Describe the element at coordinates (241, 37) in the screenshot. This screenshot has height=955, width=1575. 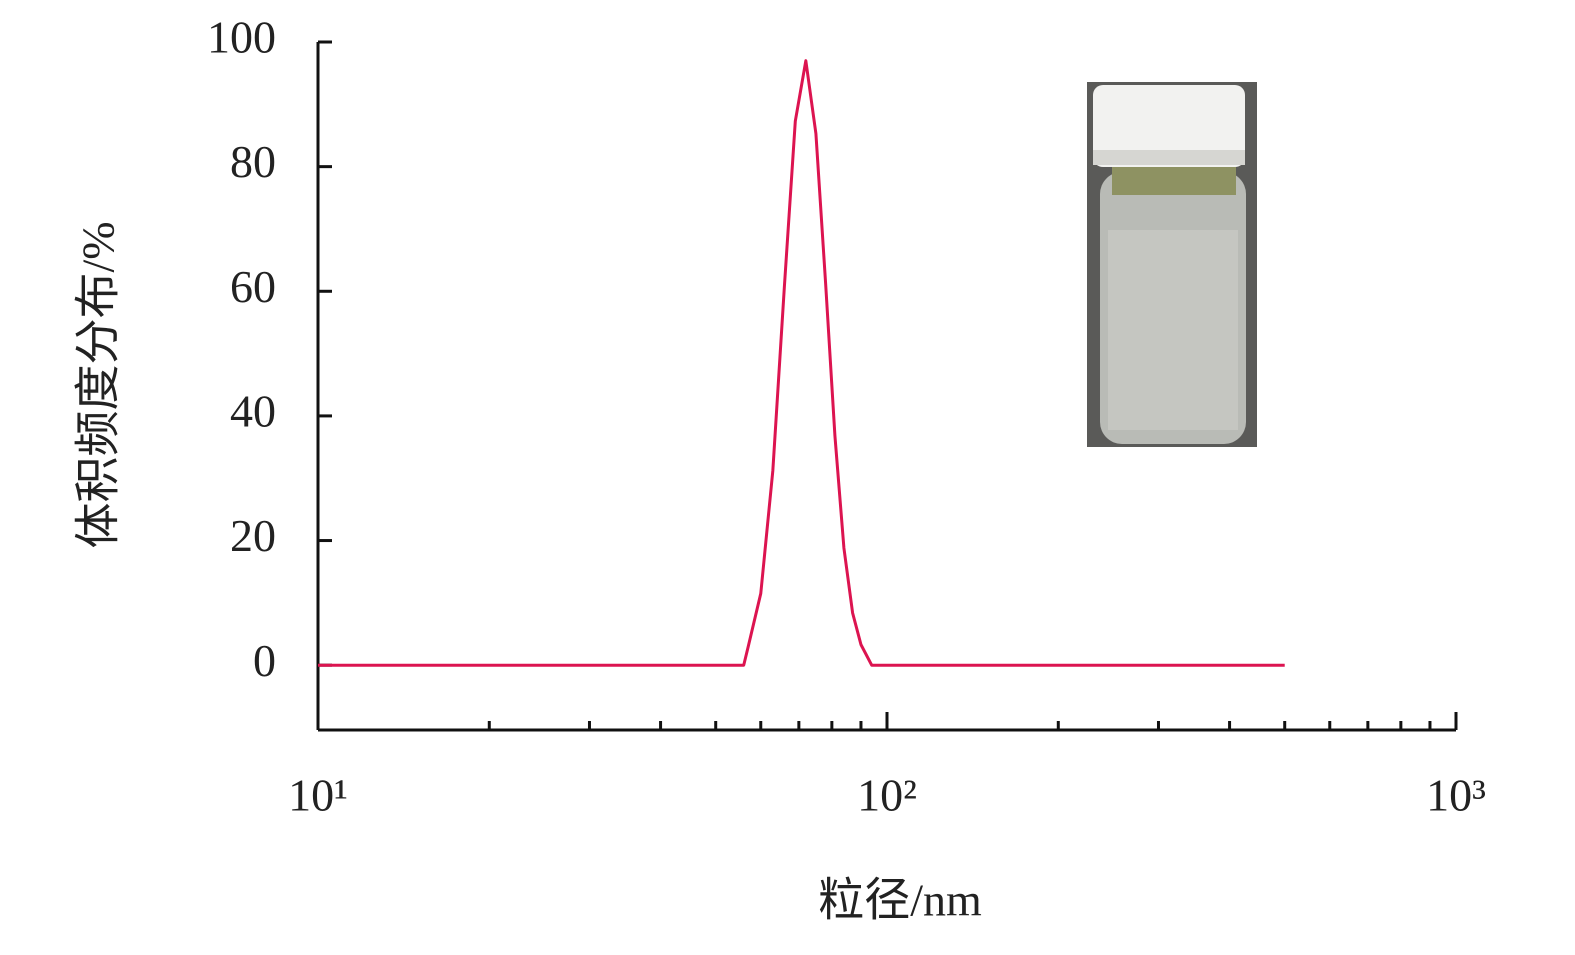
I see `y-tick-label: 100` at that location.